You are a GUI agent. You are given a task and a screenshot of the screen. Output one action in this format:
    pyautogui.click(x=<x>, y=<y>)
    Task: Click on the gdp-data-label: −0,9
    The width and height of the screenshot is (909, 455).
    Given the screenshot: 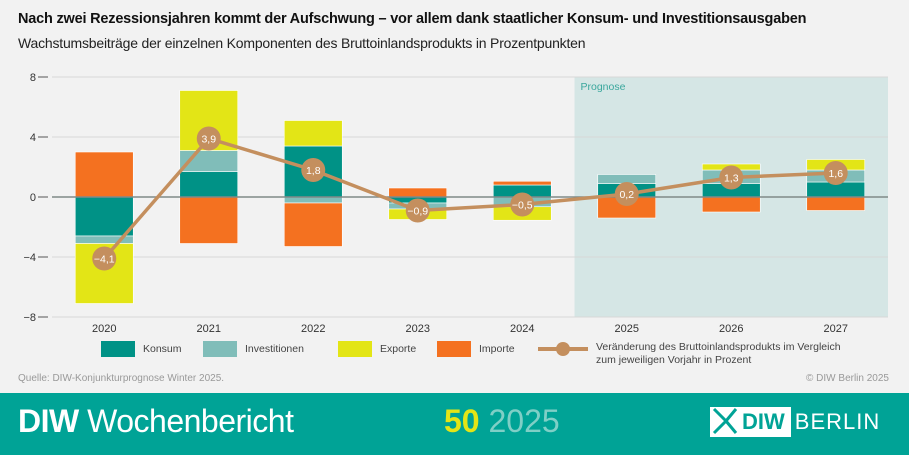 What is the action you would take?
    pyautogui.click(x=417, y=212)
    